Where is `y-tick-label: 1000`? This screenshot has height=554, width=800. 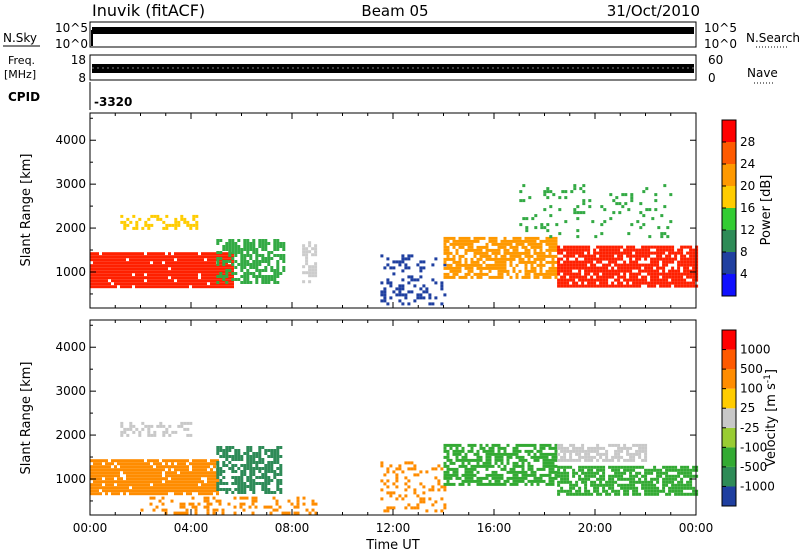
y-tick-label: 1000 is located at coordinates (70, 479).